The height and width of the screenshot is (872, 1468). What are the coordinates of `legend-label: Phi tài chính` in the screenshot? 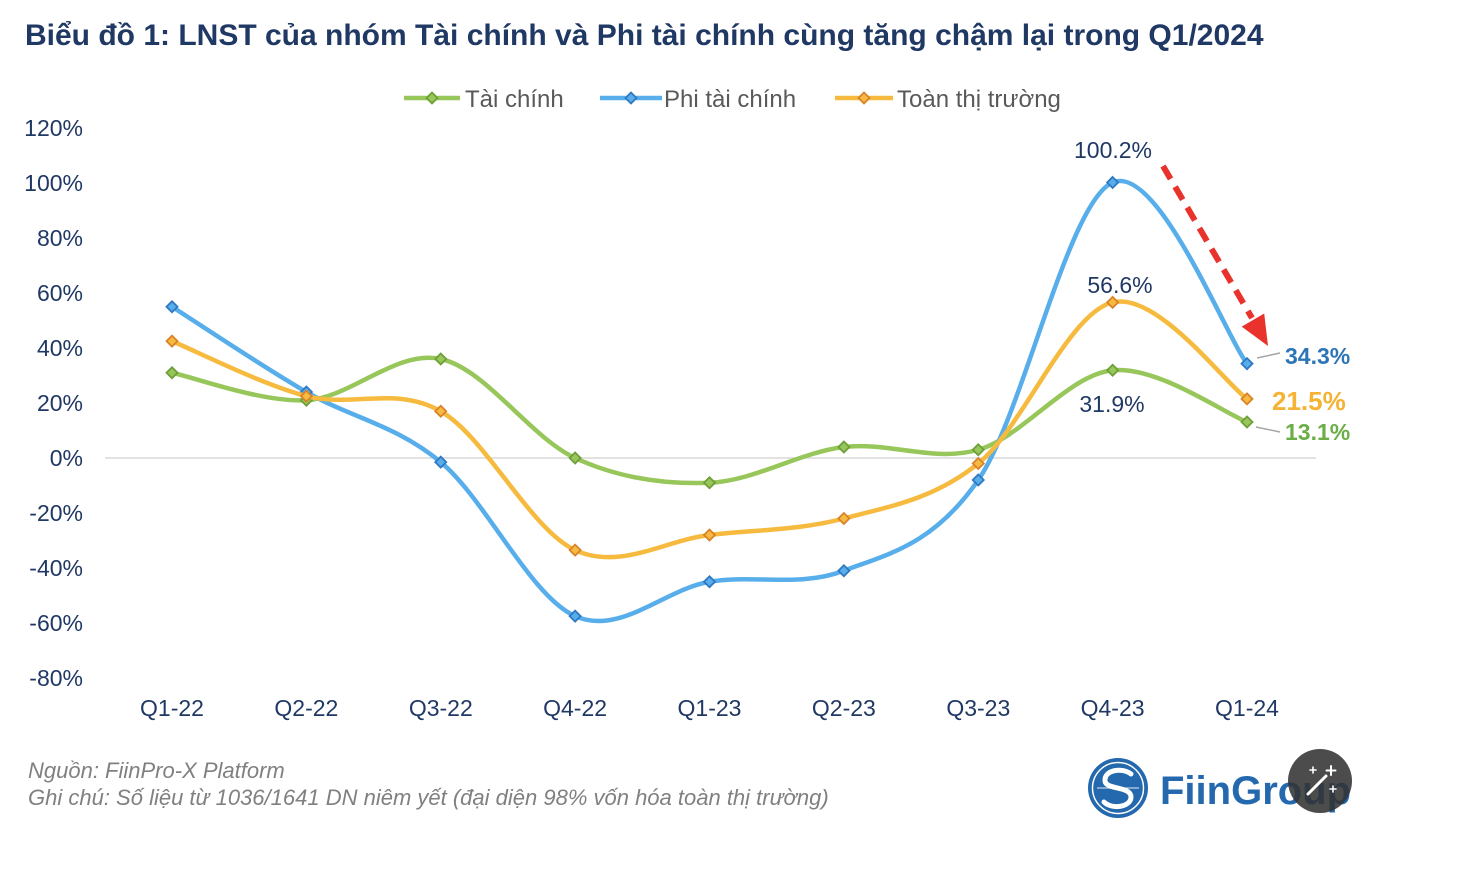 It's located at (730, 99).